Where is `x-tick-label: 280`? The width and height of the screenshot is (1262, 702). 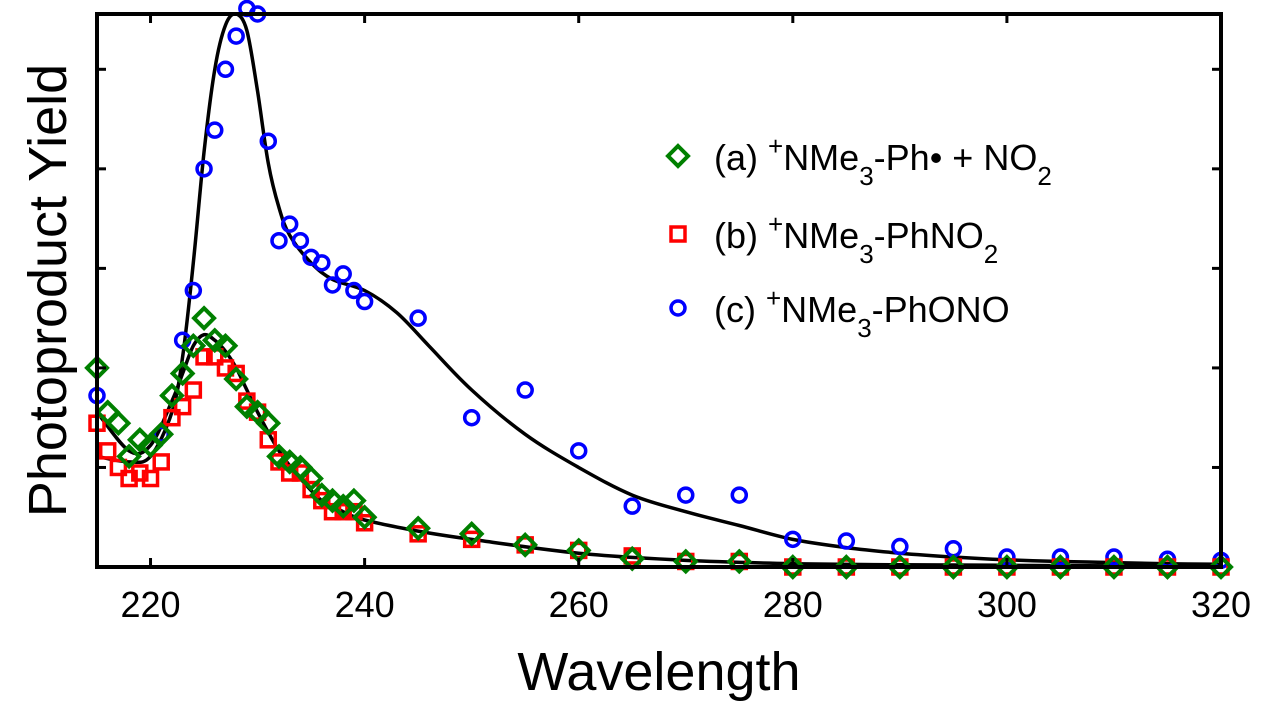 x-tick-label: 280 is located at coordinates (793, 604).